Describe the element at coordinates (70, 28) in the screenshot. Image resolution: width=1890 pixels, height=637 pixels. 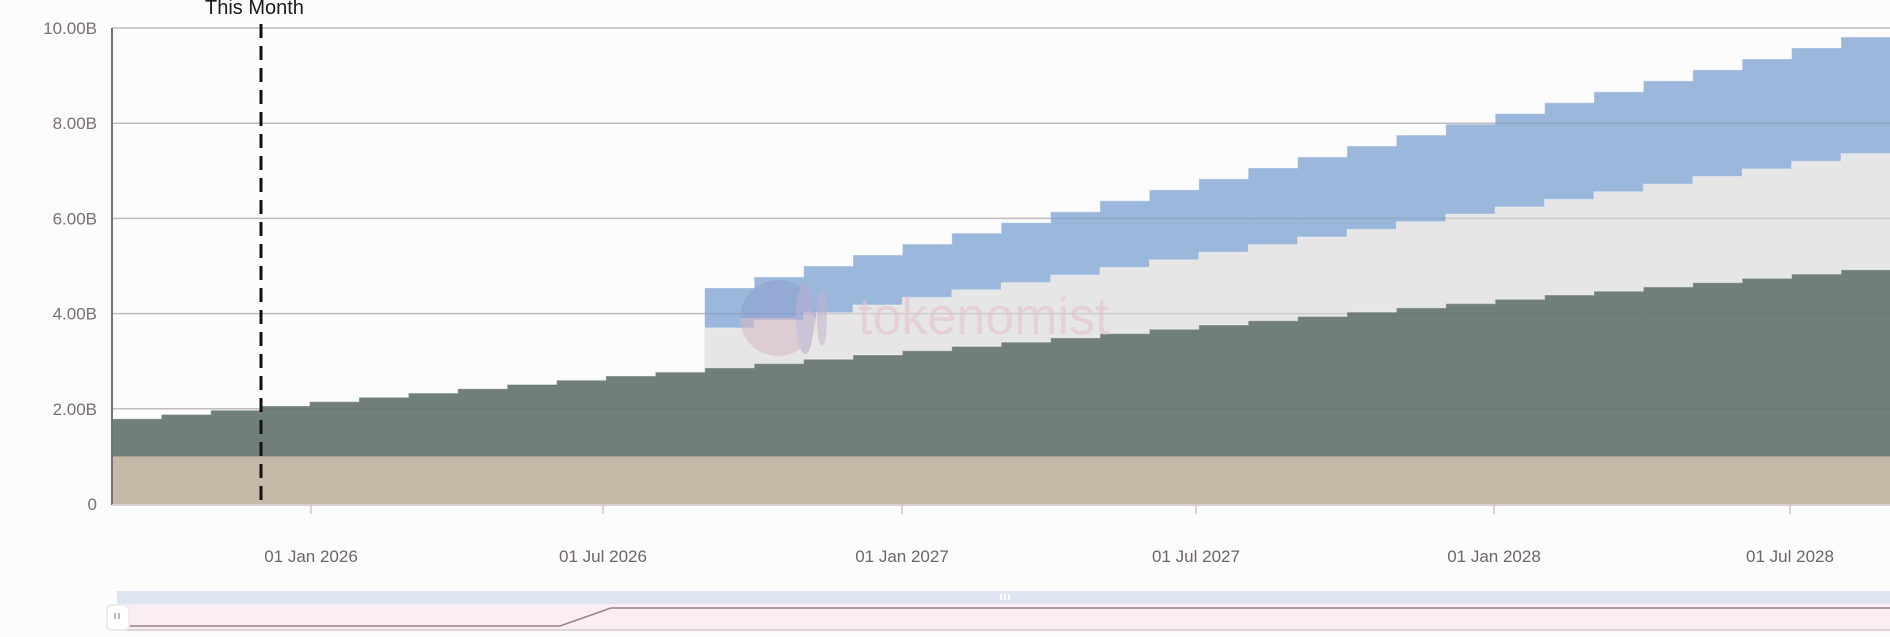
I see `y-tick-label: 10.00B` at that location.